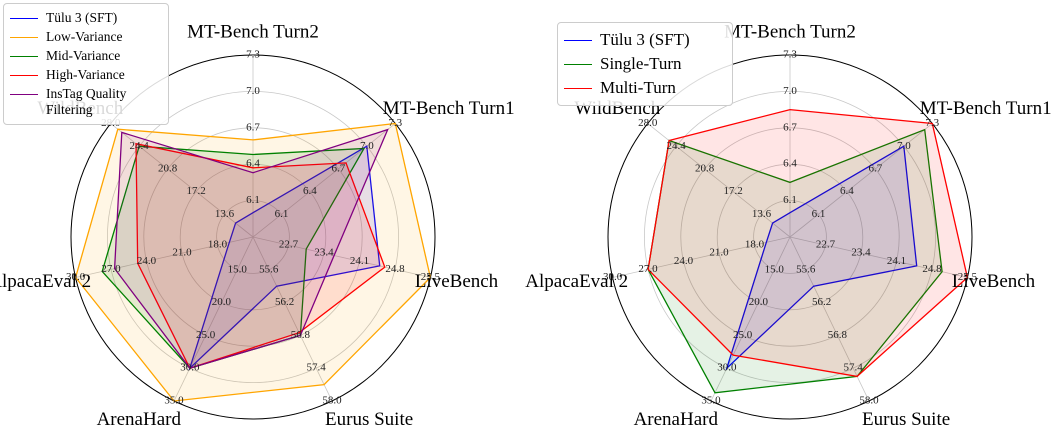 The image size is (1058, 445). What do you see at coordinates (906, 419) in the screenshot?
I see `axis-label: Eurus Suite` at bounding box center [906, 419].